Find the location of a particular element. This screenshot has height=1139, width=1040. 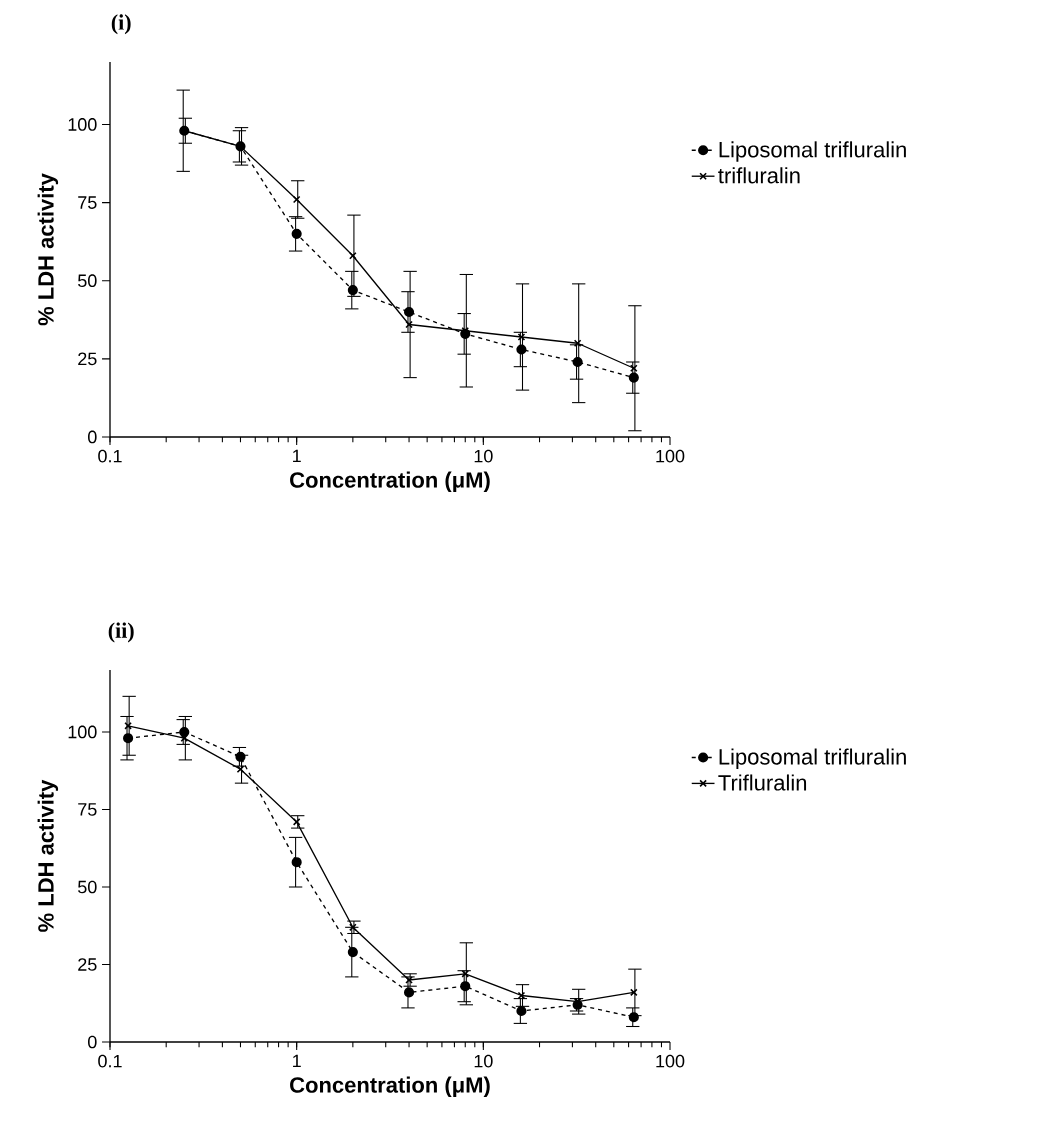

chart-title: (i) is located at coordinates (121, 24).